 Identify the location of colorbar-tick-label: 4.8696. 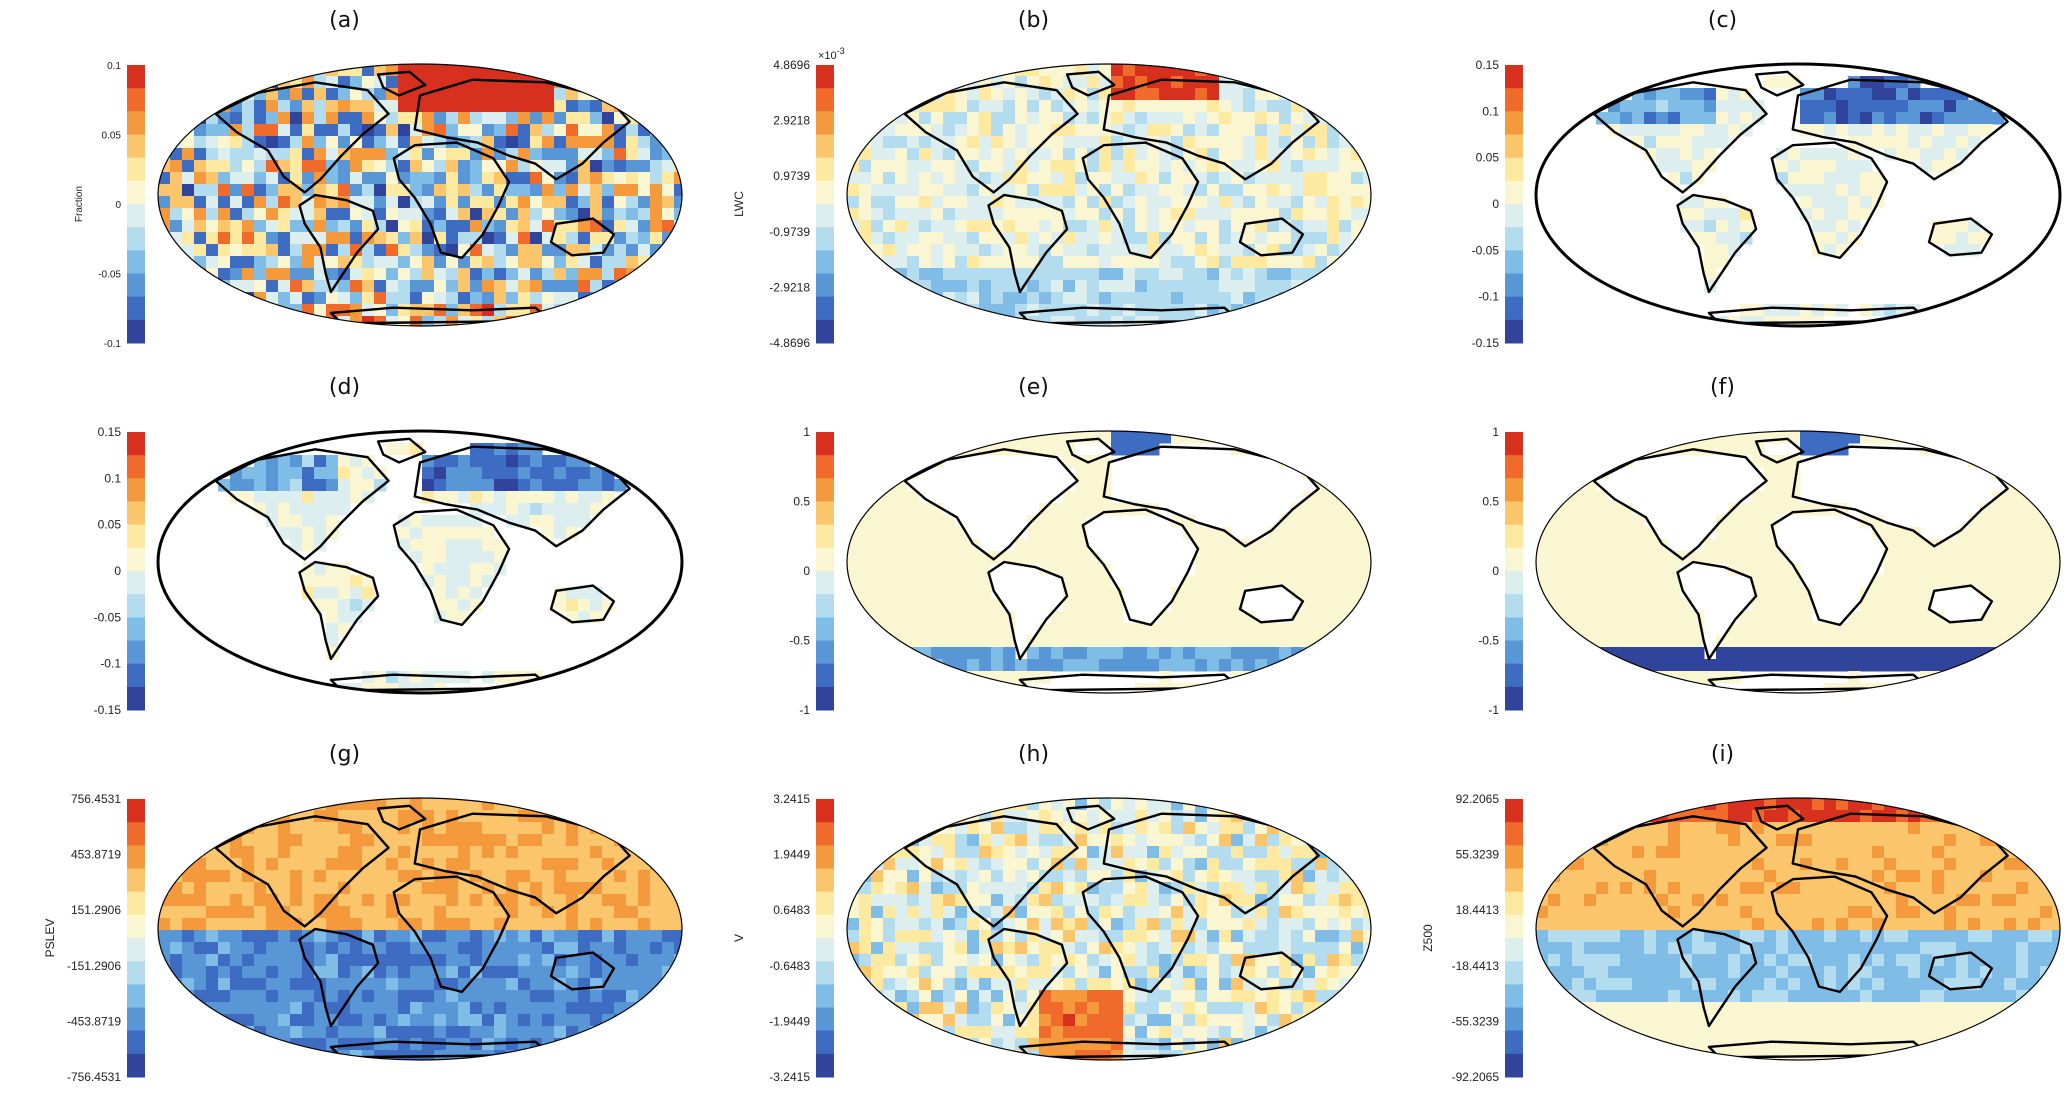
(791, 65).